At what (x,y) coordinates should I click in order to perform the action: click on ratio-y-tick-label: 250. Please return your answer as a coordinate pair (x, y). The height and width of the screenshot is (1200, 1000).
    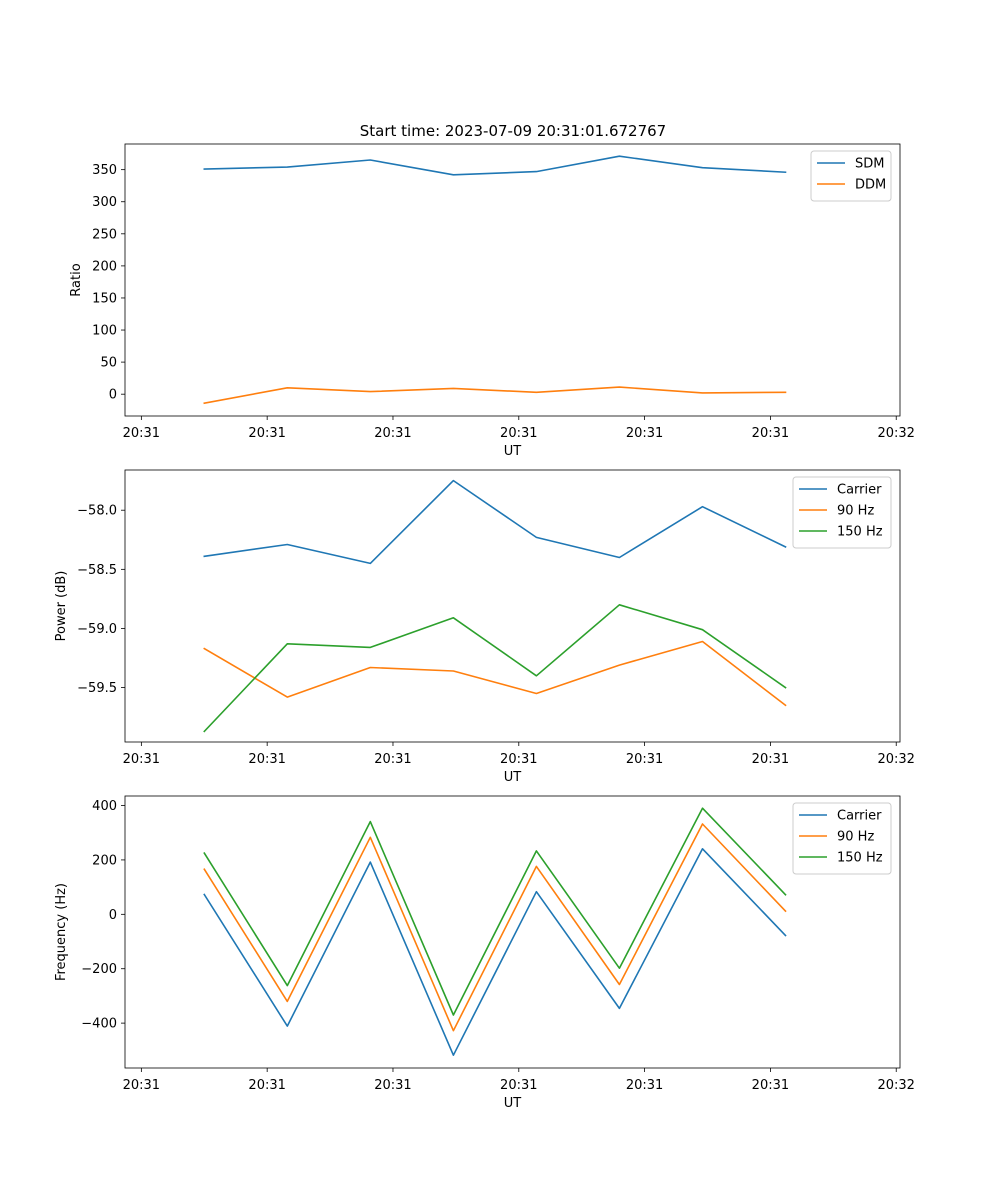
    Looking at the image, I should click on (104, 234).